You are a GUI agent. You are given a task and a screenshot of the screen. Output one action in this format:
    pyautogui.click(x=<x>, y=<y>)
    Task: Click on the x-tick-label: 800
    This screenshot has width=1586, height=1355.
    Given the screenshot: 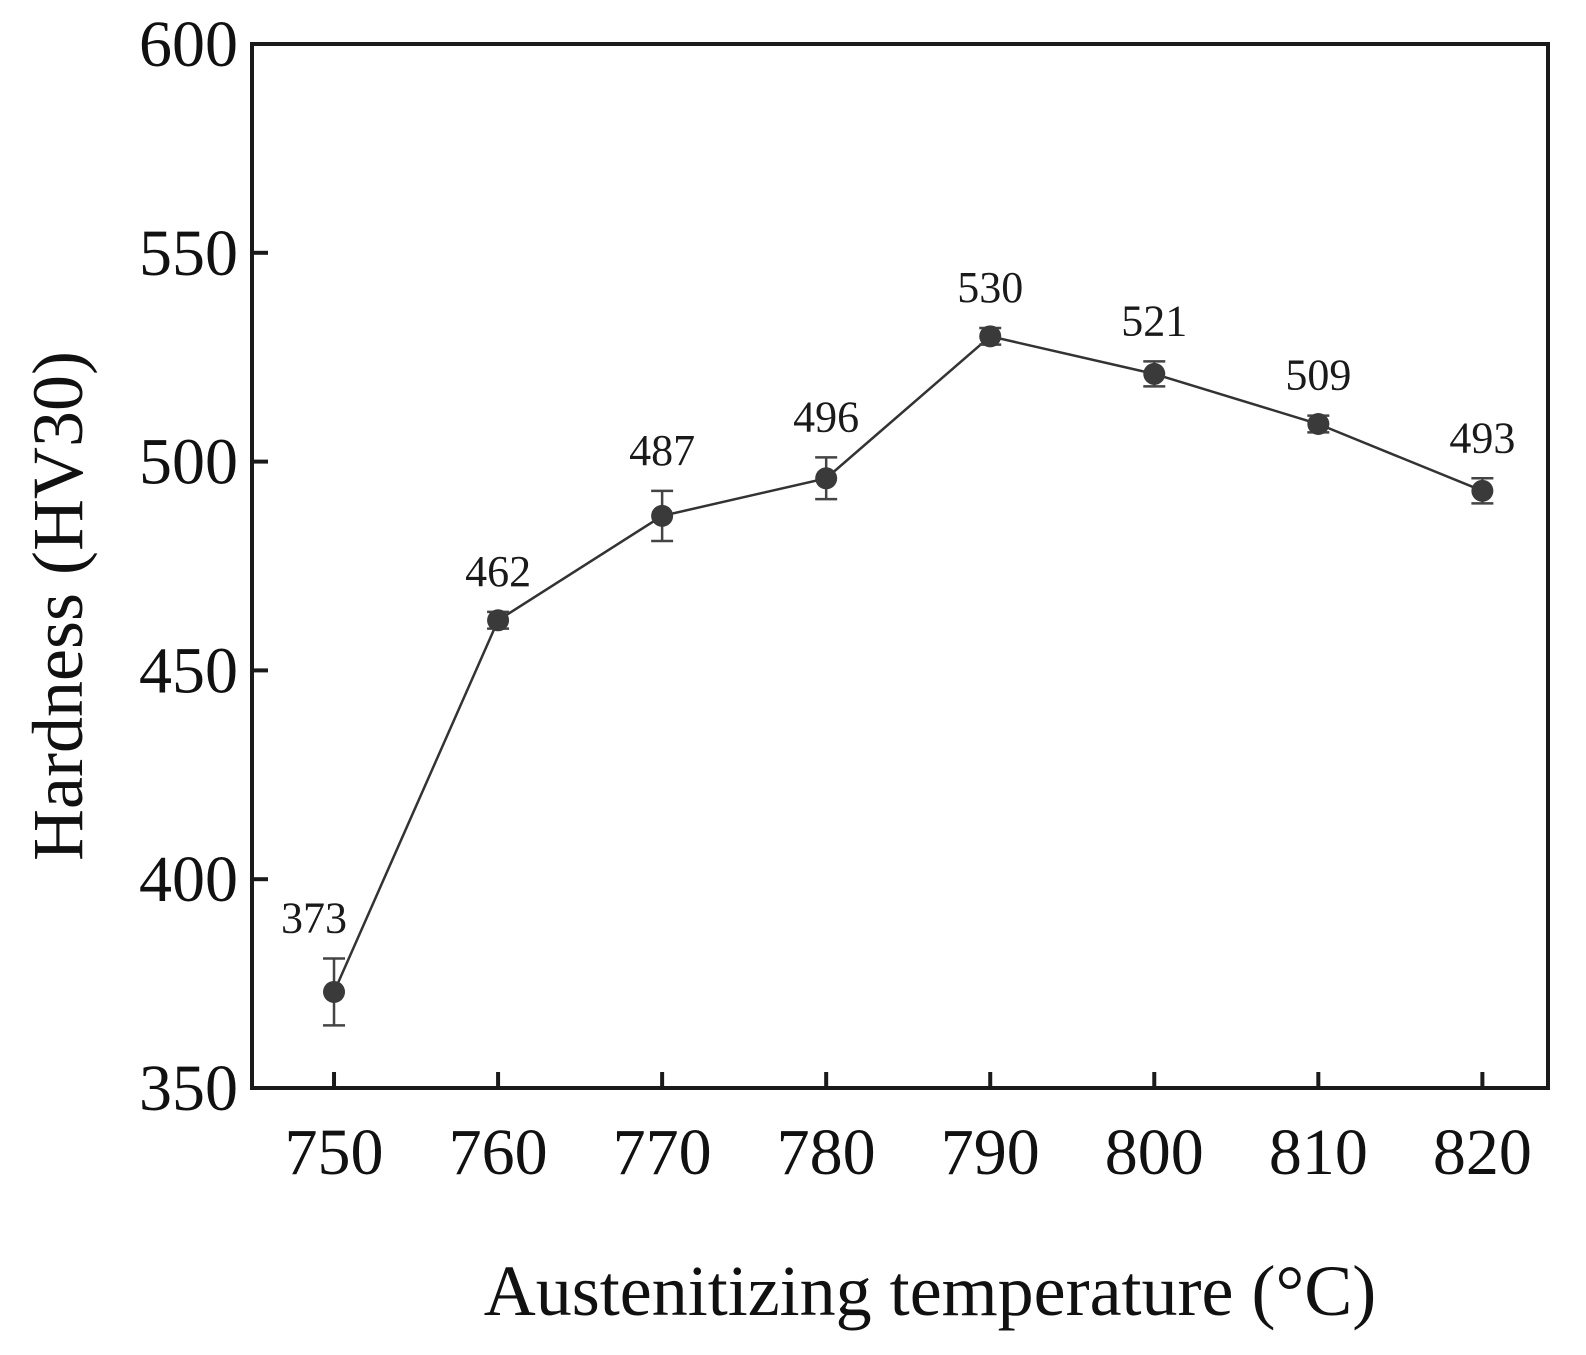 What is the action you would take?
    pyautogui.click(x=1154, y=1152)
    